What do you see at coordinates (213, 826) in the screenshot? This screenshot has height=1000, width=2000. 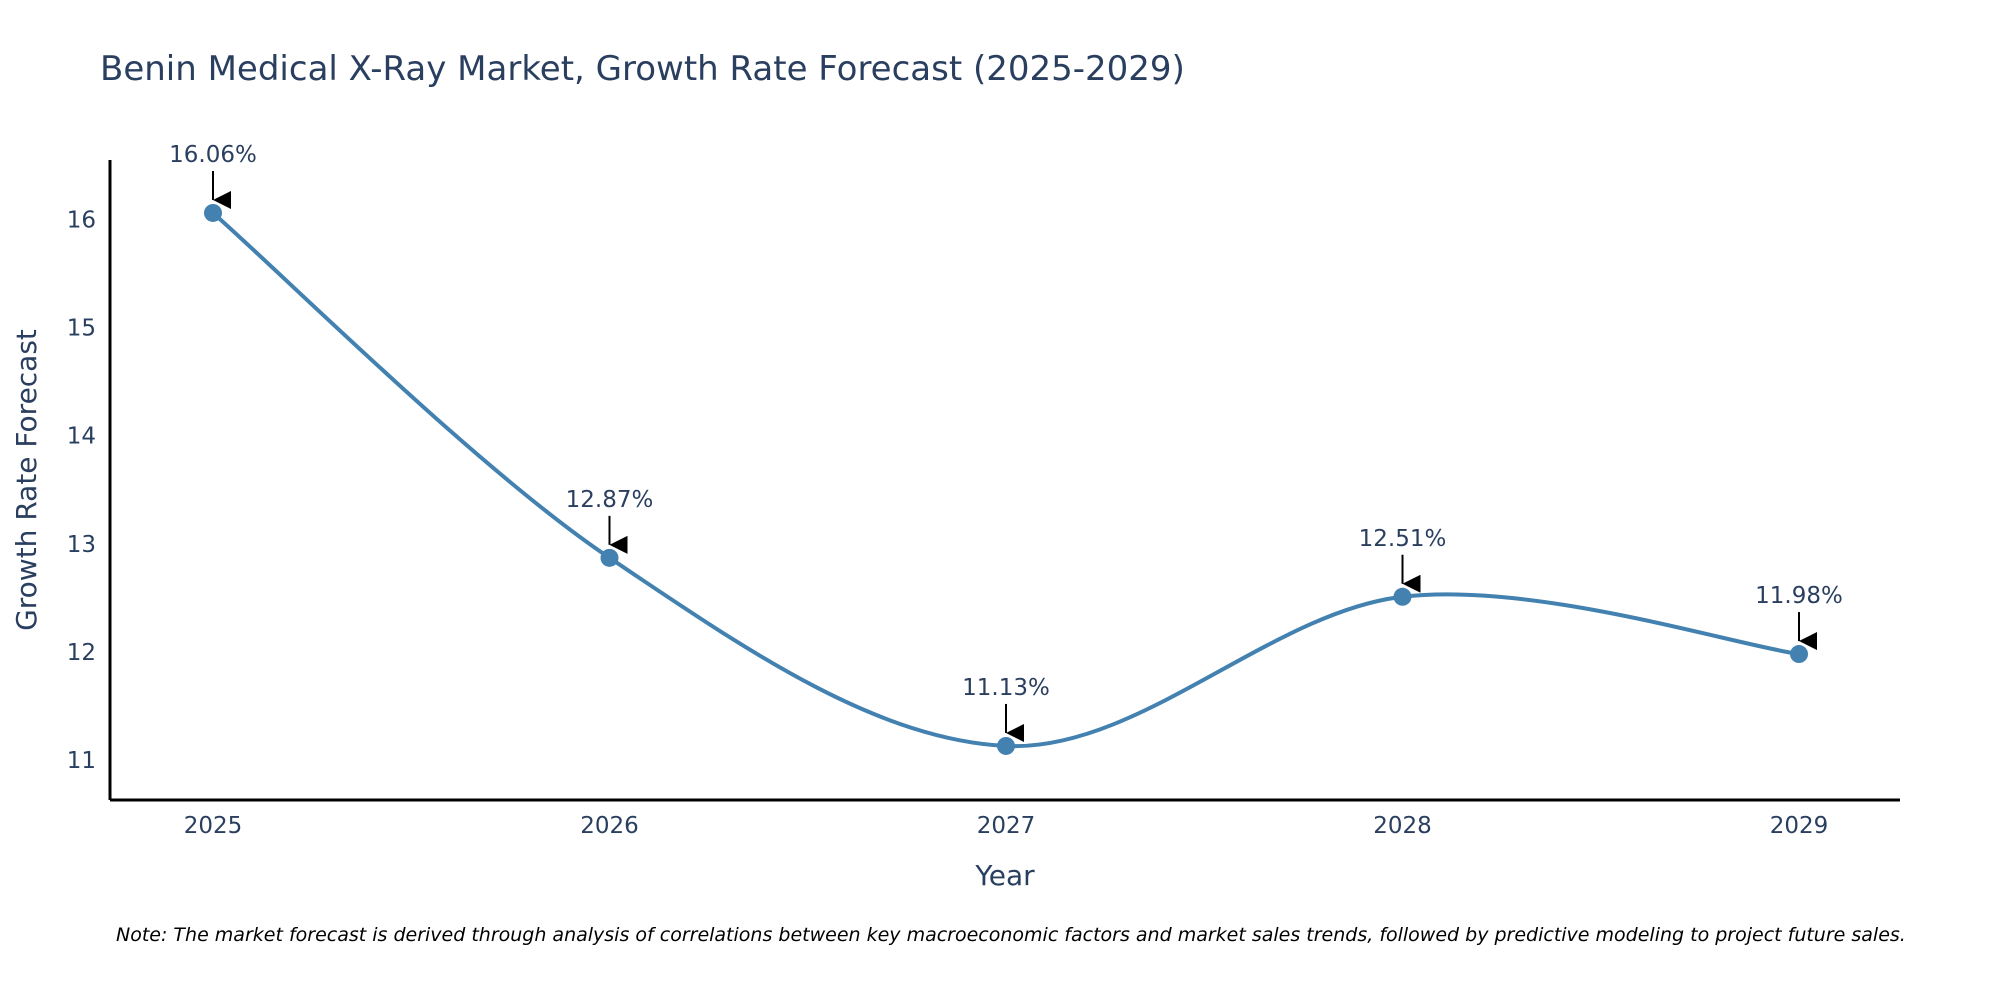 I see `x-tick-label: 2025` at bounding box center [213, 826].